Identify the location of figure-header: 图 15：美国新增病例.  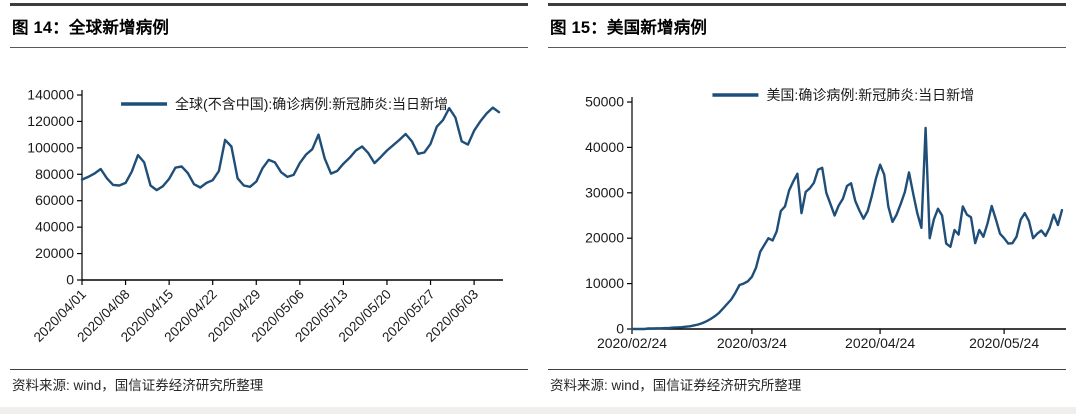
(807, 25).